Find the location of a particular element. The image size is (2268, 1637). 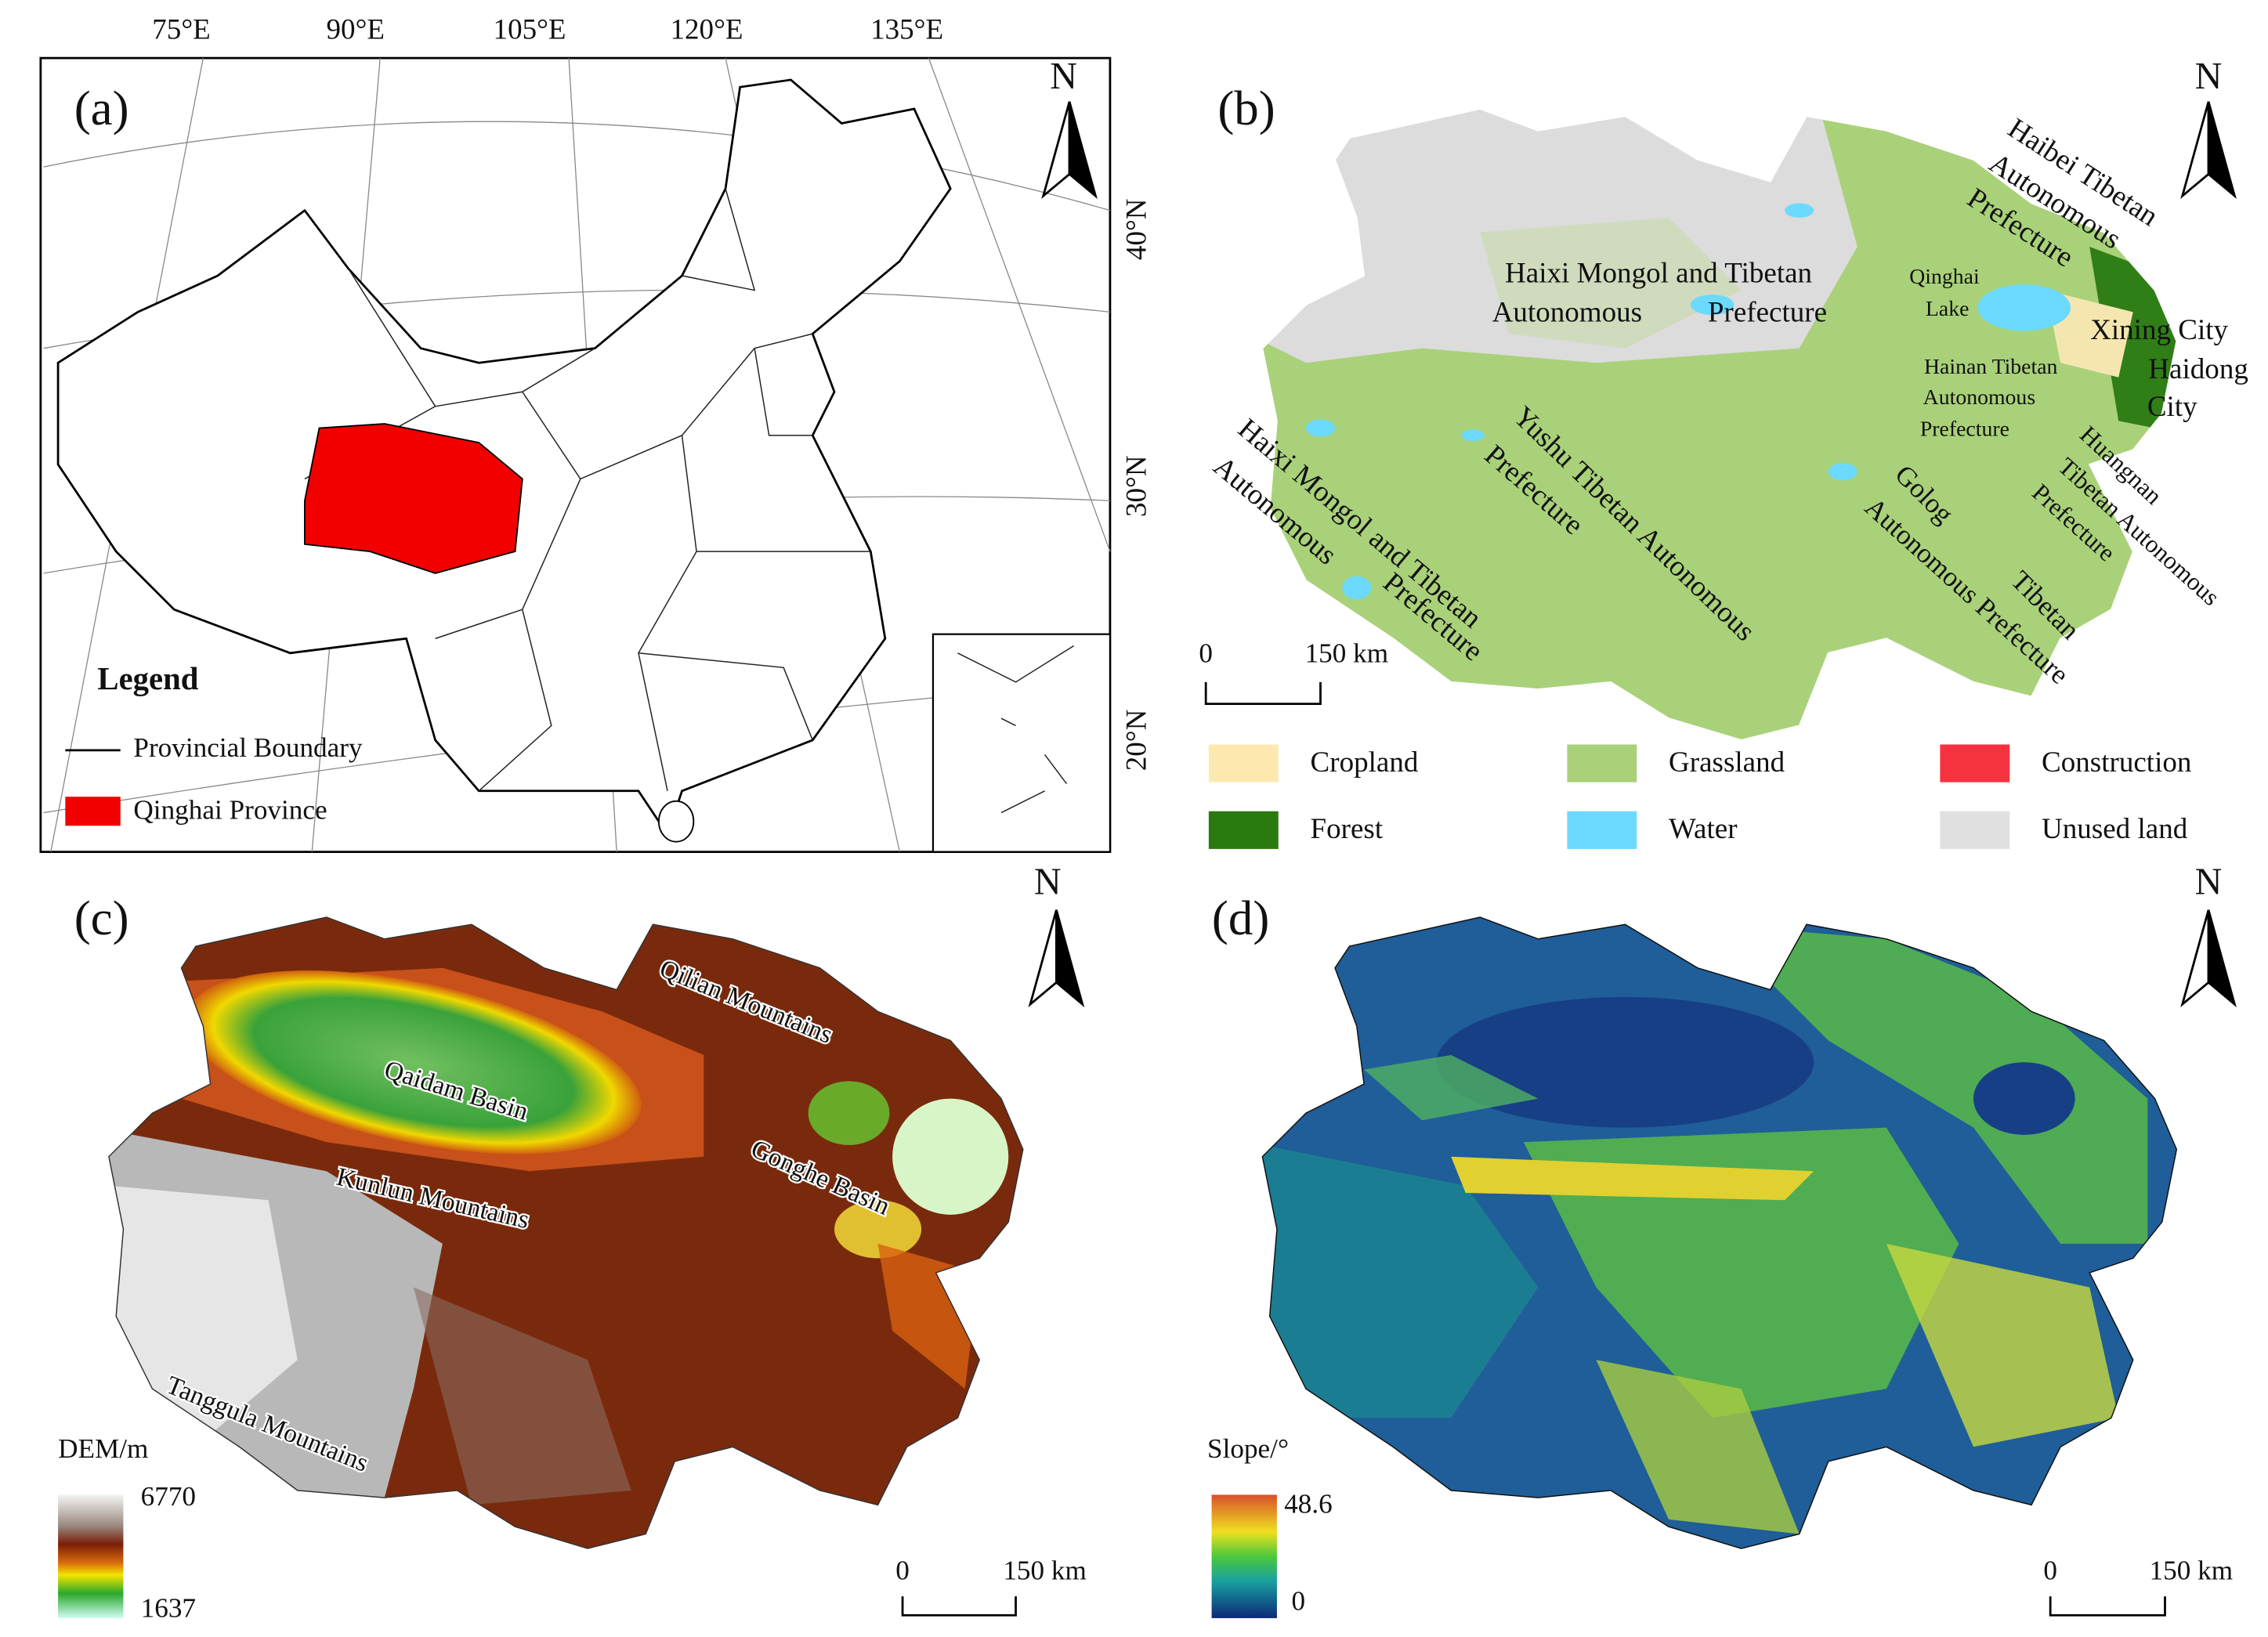

place-label: Hainan Tibetan is located at coordinates (1991, 367).